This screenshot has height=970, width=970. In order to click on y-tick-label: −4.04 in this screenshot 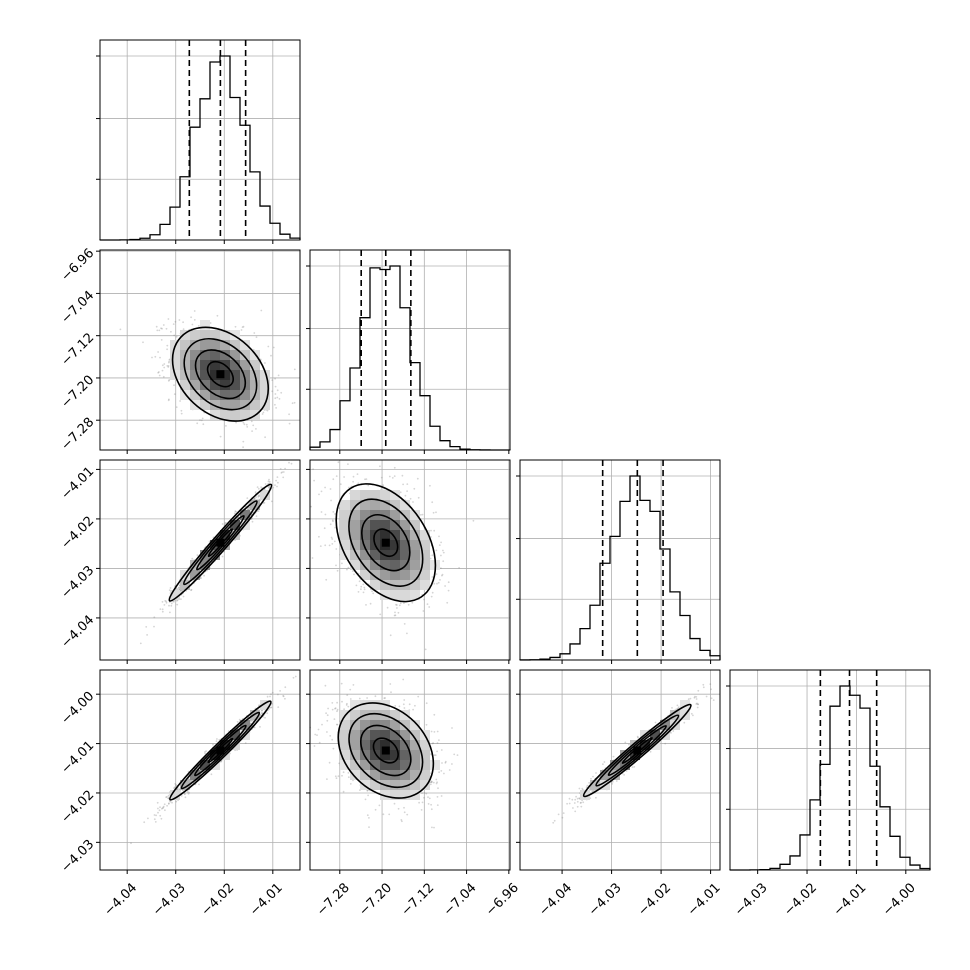, I will do `click(78, 632)`.